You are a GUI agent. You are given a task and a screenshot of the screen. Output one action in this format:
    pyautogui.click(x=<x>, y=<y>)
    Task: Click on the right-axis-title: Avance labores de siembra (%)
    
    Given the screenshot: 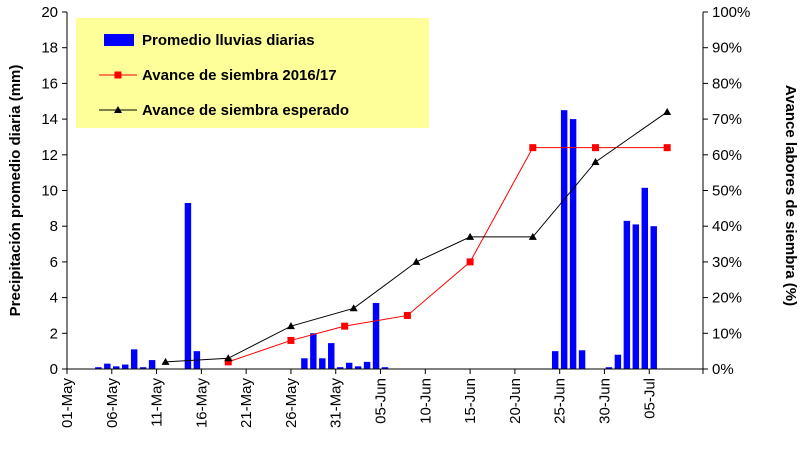 What is the action you would take?
    pyautogui.click(x=790, y=195)
    